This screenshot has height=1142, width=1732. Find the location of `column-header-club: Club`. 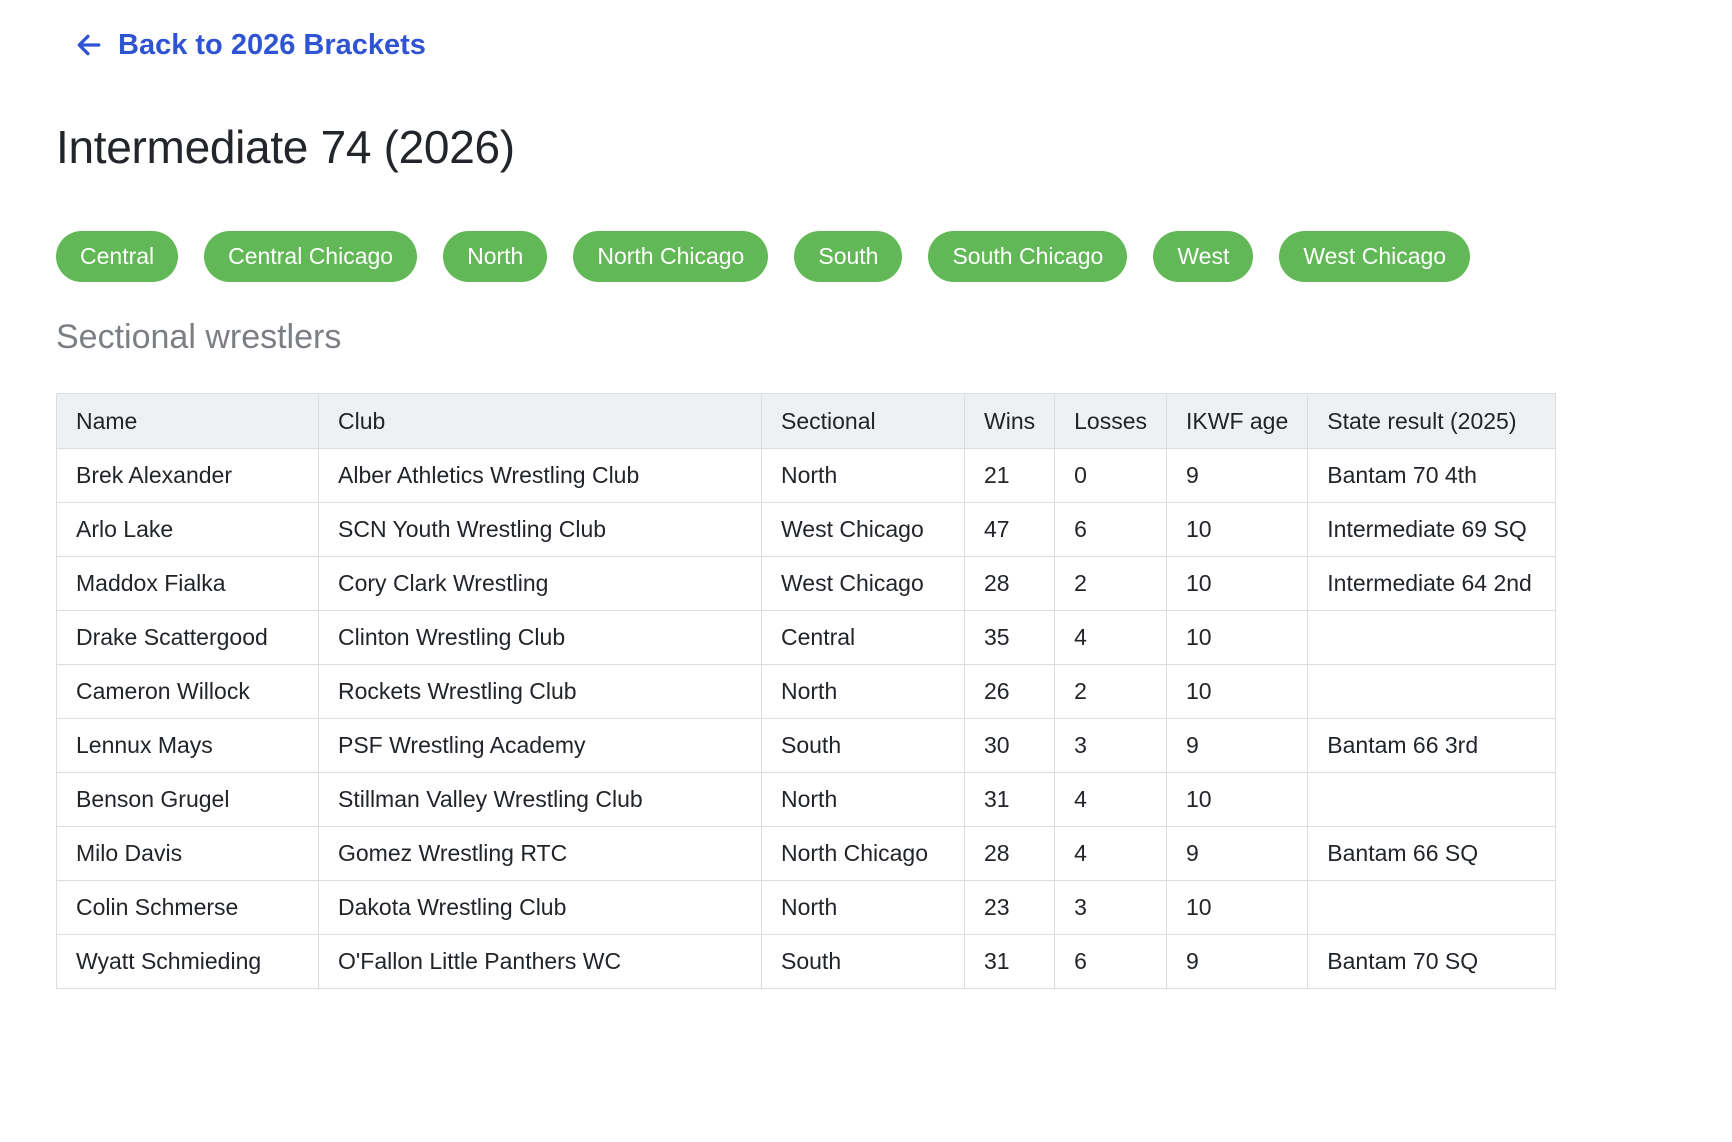

column-header-club: Club is located at coordinates (540, 421).